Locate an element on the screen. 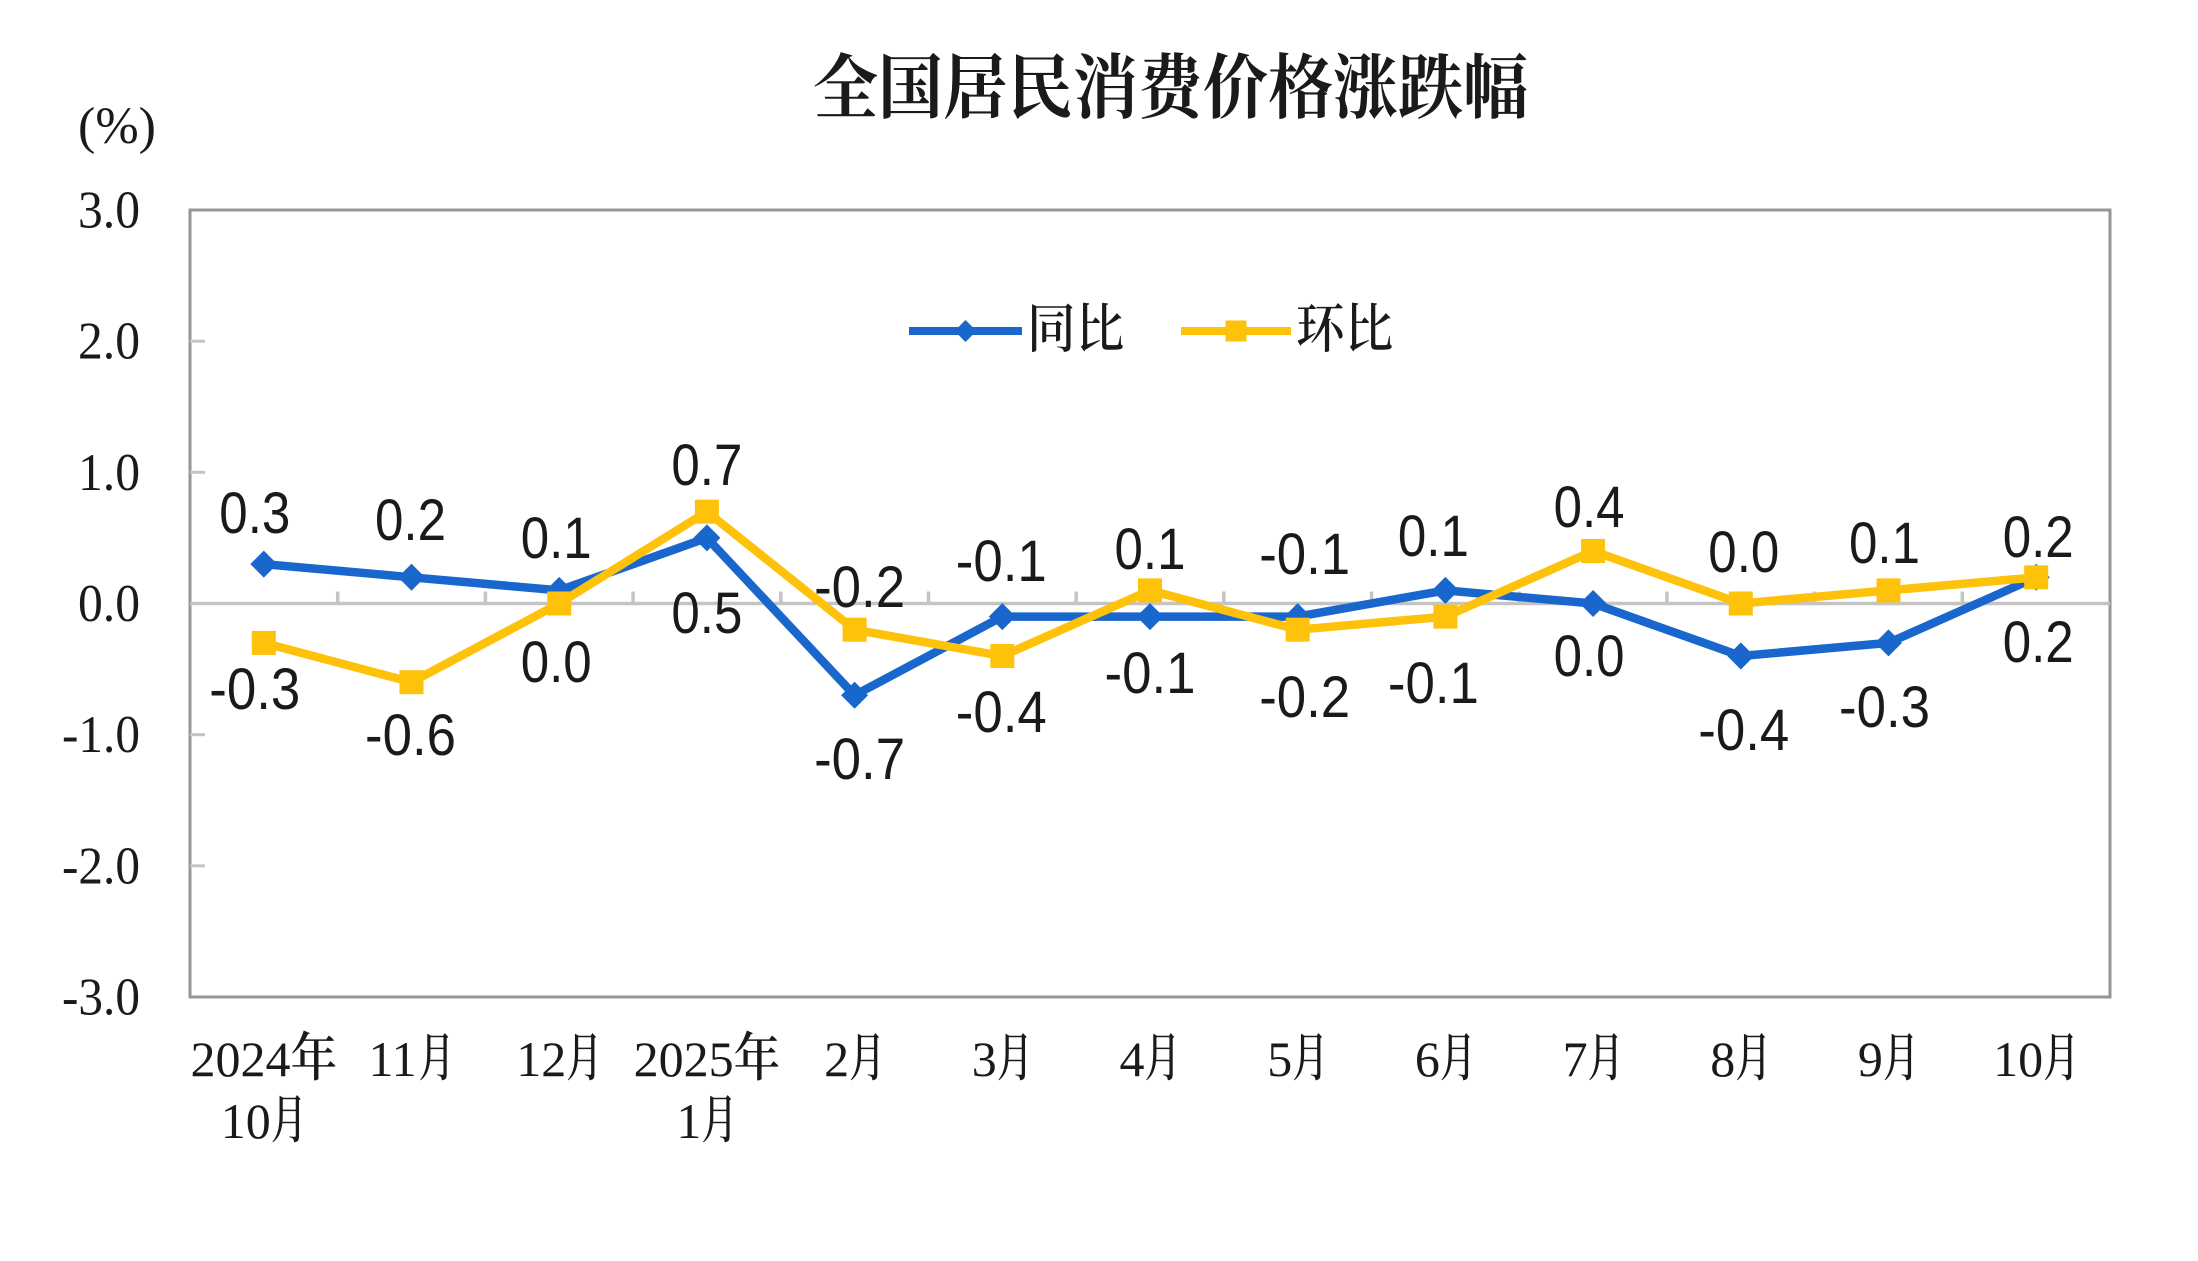 This screenshot has height=1261, width=2198. svg-text: -2.0 is located at coordinates (101, 866).